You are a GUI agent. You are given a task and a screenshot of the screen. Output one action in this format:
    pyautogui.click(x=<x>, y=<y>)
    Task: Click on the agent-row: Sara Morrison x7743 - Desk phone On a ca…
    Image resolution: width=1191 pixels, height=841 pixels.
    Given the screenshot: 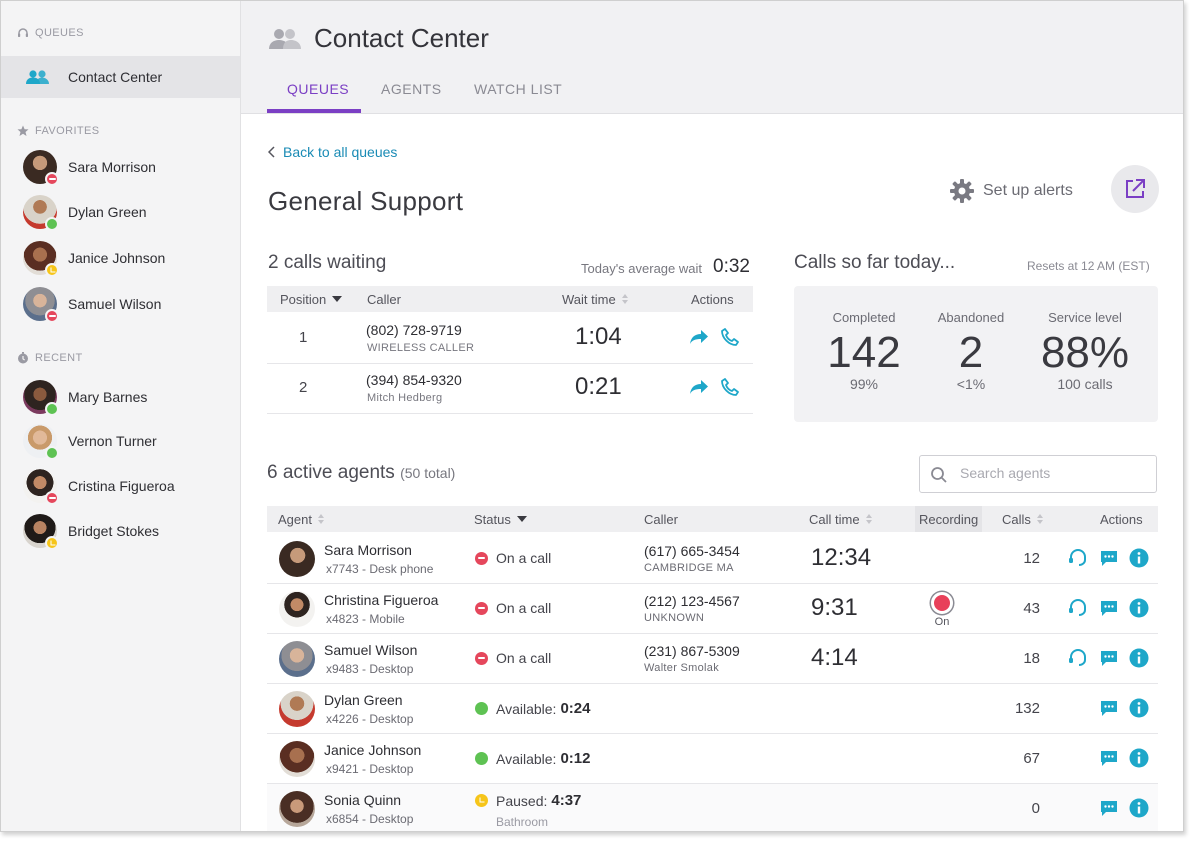 What is the action you would take?
    pyautogui.click(x=712, y=559)
    